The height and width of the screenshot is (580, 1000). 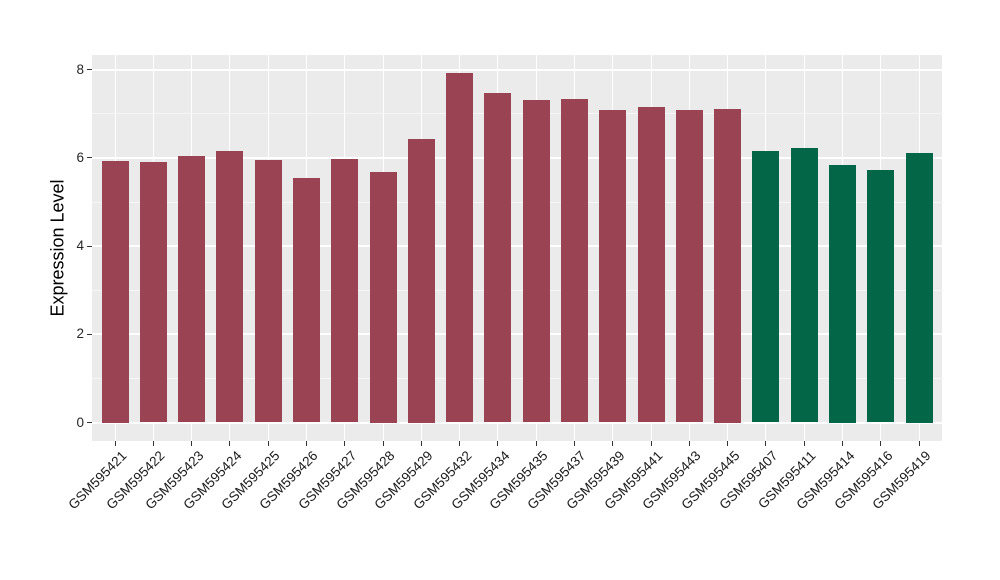 What do you see at coordinates (80, 334) in the screenshot?
I see `y-tick-label: 2` at bounding box center [80, 334].